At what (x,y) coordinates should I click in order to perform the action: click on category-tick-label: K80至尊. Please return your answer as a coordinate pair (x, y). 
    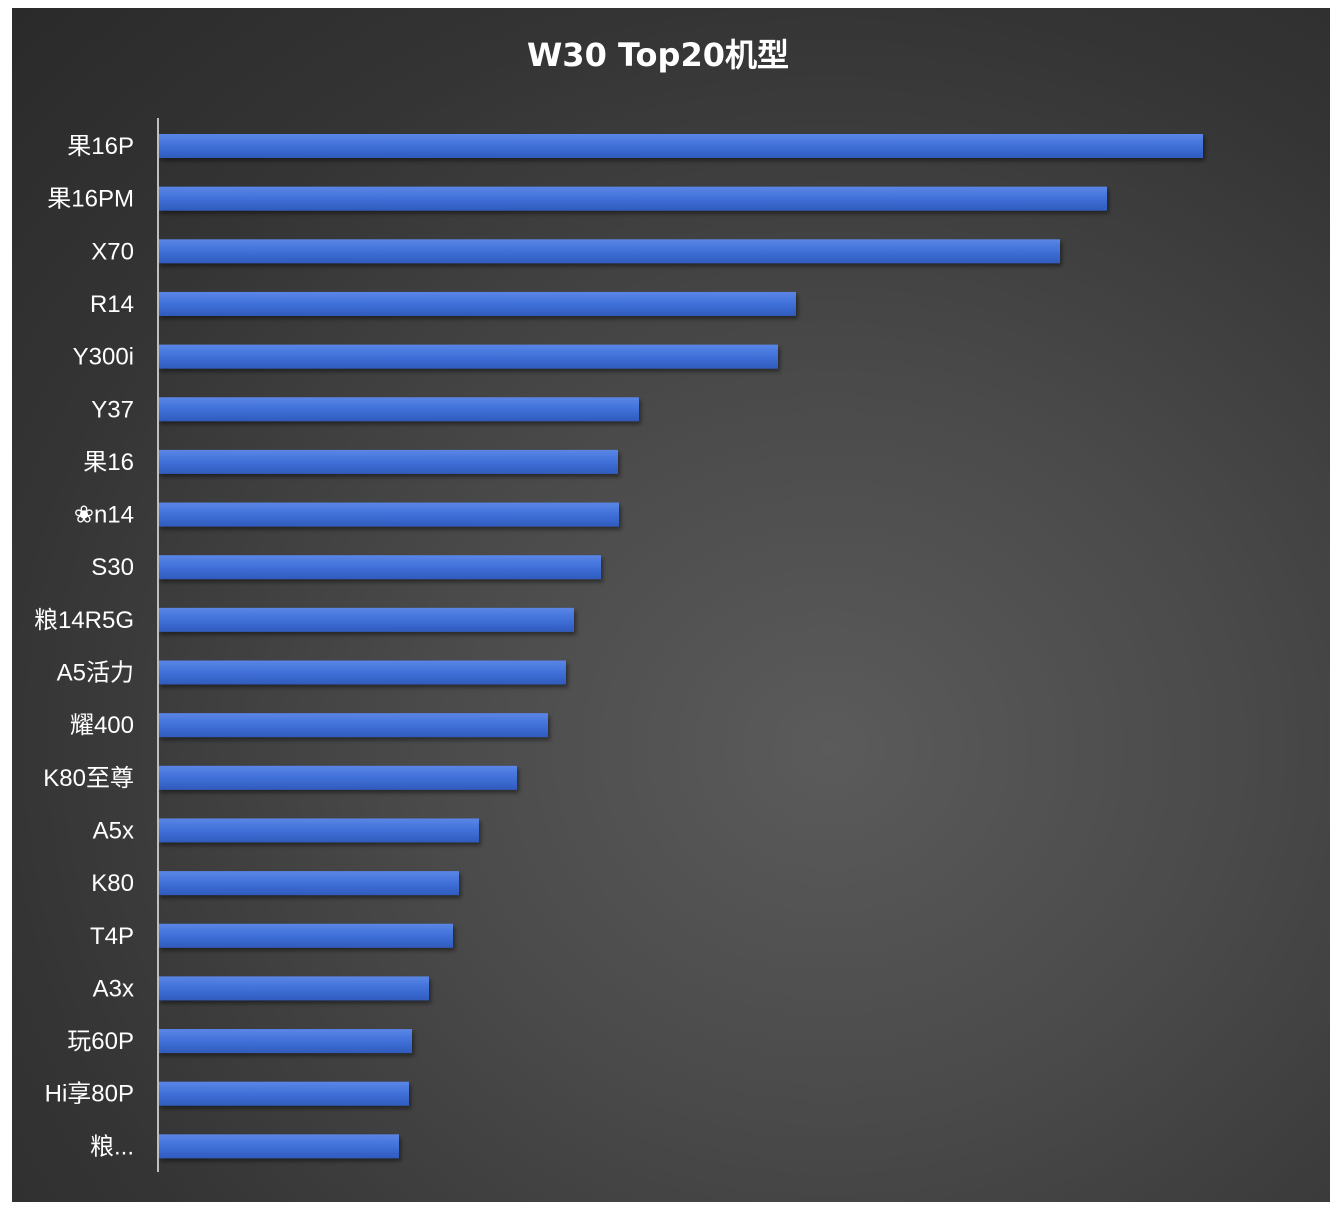
    Looking at the image, I should click on (88, 778).